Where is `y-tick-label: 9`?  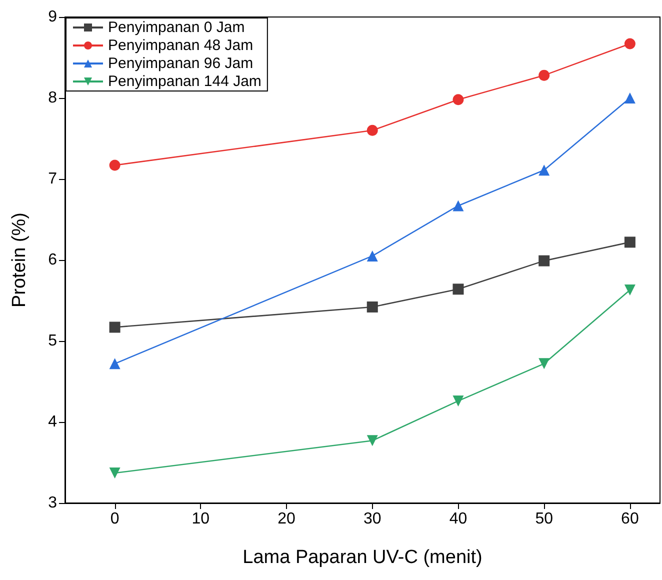
y-tick-label: 9 is located at coordinates (53, 17).